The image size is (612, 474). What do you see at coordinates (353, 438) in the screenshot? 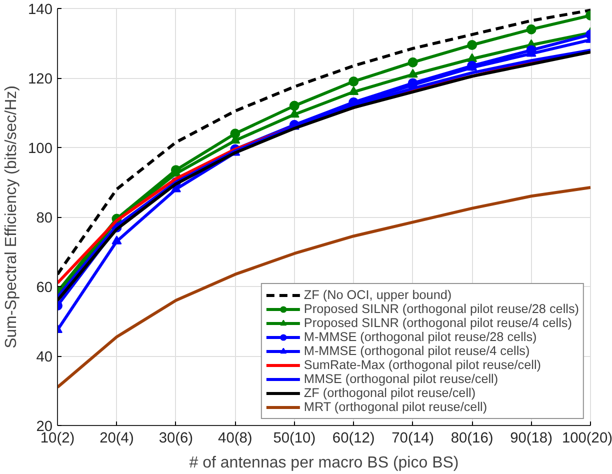
I see `x-tick-label: 60(12)` at bounding box center [353, 438].